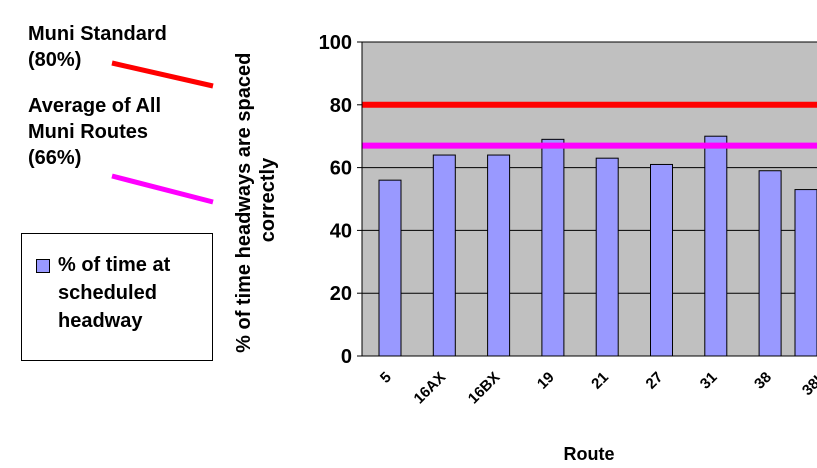  I want to click on y-axis-label: % of time headways are spaced correctly, so click(256, 200).